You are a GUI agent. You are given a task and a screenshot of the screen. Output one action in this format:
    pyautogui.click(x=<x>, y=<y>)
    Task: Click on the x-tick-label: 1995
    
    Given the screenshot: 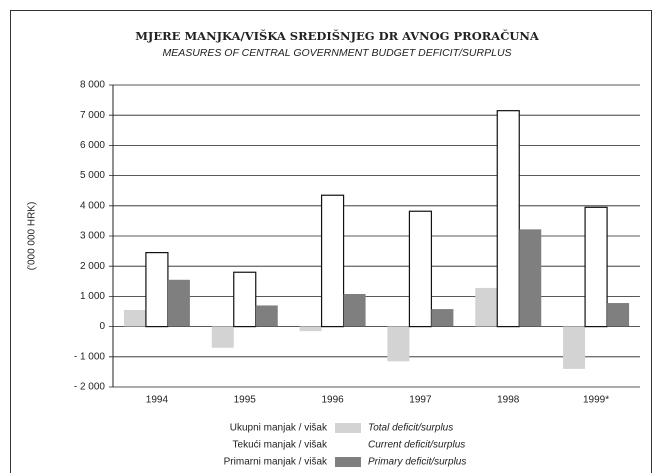 What is the action you would take?
    pyautogui.click(x=245, y=400)
    